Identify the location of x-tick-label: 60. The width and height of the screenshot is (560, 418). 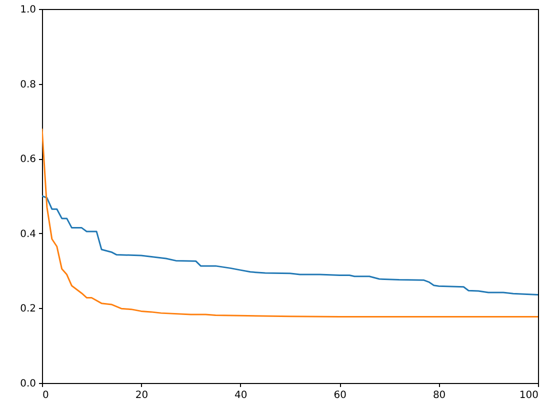
(340, 395).